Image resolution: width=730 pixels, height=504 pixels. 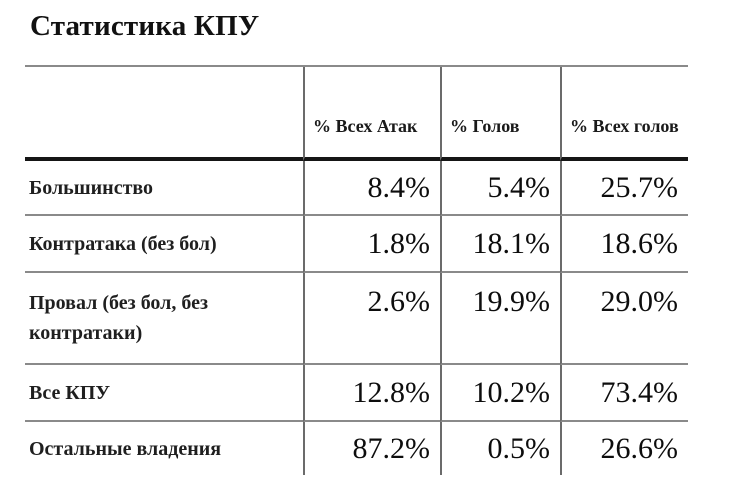 What do you see at coordinates (371, 393) in the screenshot?
I see `value-cell: 12.8%` at bounding box center [371, 393].